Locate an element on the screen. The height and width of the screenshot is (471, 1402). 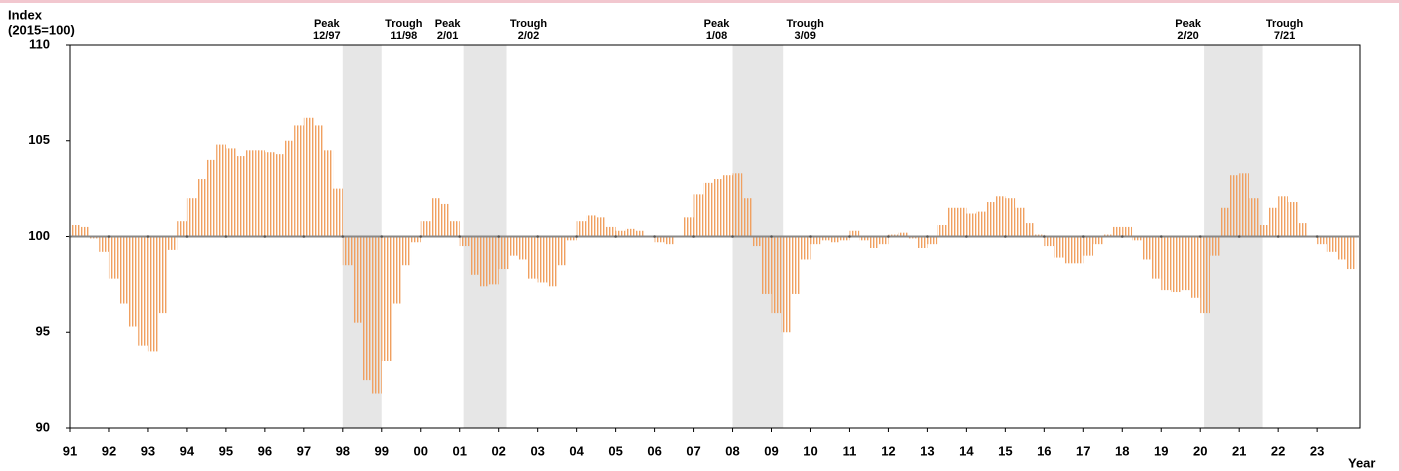
x-tick-label: 13 is located at coordinates (927, 450).